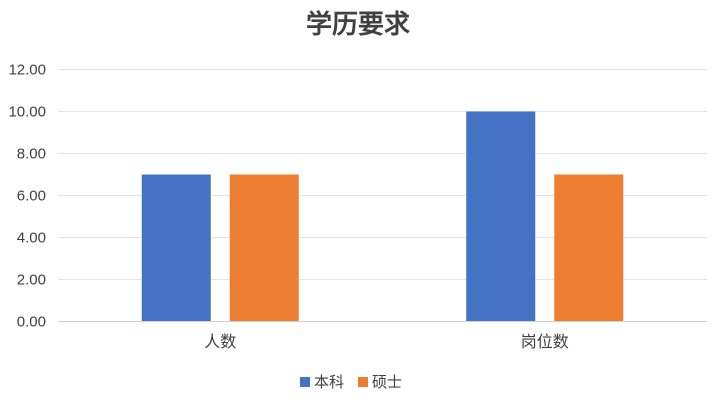  I want to click on y-tick-label: 8.00, so click(31, 154).